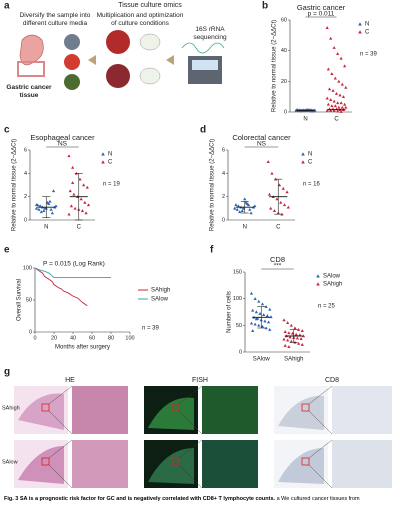 Image resolution: width=400 pixels, height=510 pixels. Describe the element at coordinates (321, 14) in the screenshot. I see `annotation: p = 0.011` at that location.